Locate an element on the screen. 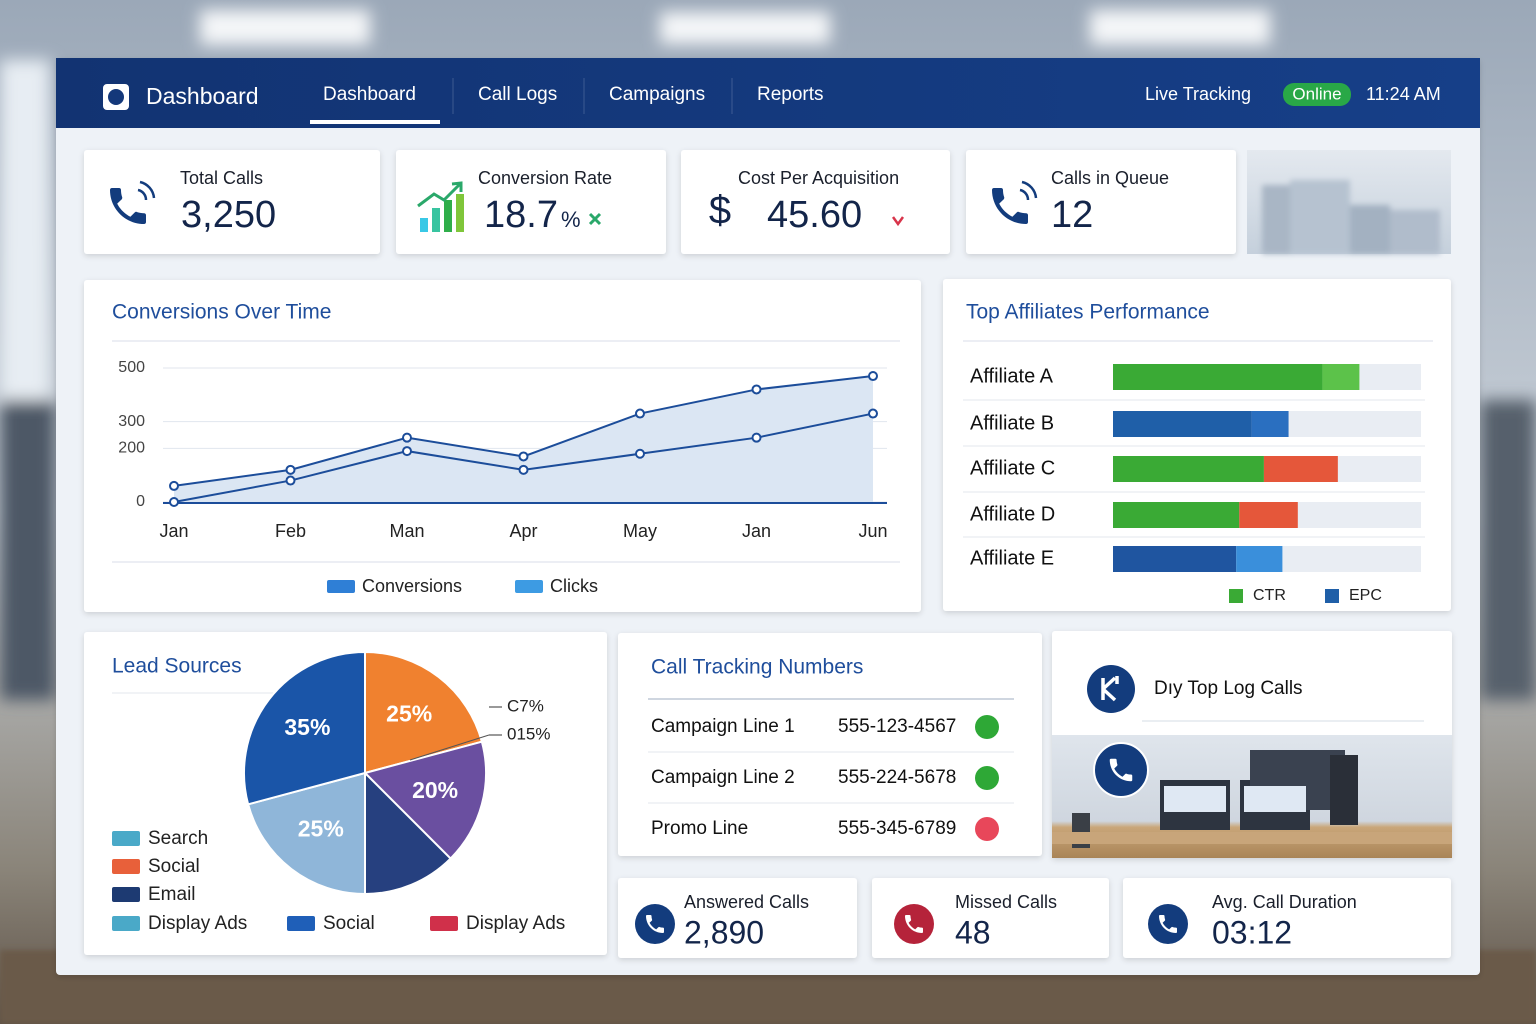 This screenshot has width=1536, height=1024. legend-label: CTR is located at coordinates (1269, 595).